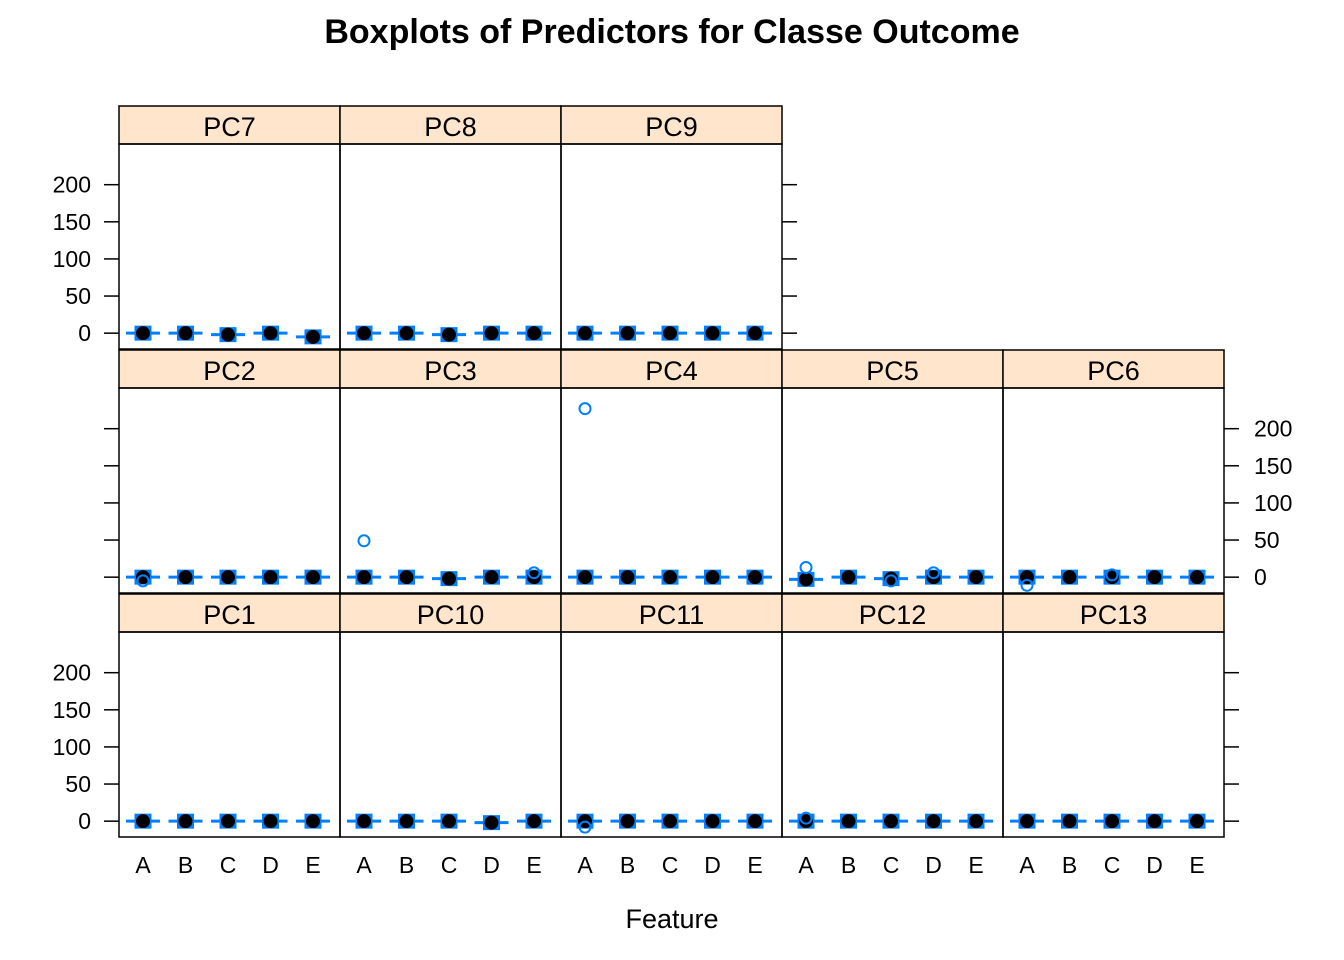 The height and width of the screenshot is (960, 1344). What do you see at coordinates (78, 296) in the screenshot?
I see `y-tick-label: 50` at bounding box center [78, 296].